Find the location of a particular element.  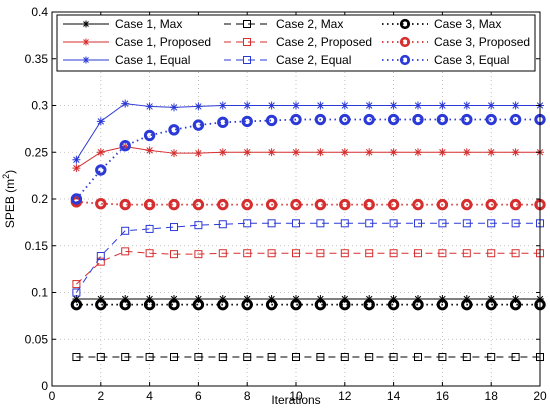

y-tick-label: 0.35 is located at coordinates (37, 59).